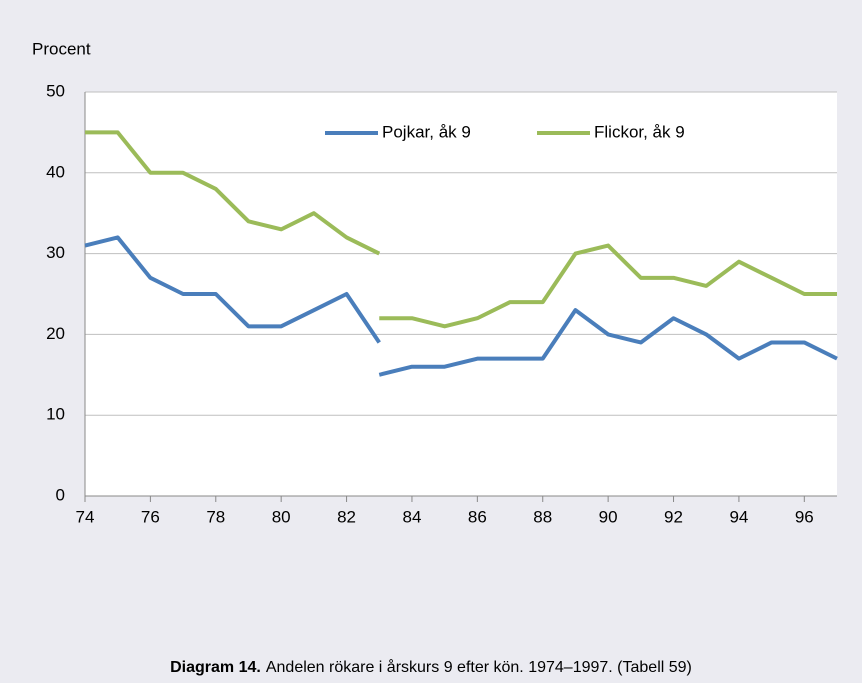  Describe the element at coordinates (639, 131) in the screenshot. I see `legend-label: Flickor, åk 9` at that location.